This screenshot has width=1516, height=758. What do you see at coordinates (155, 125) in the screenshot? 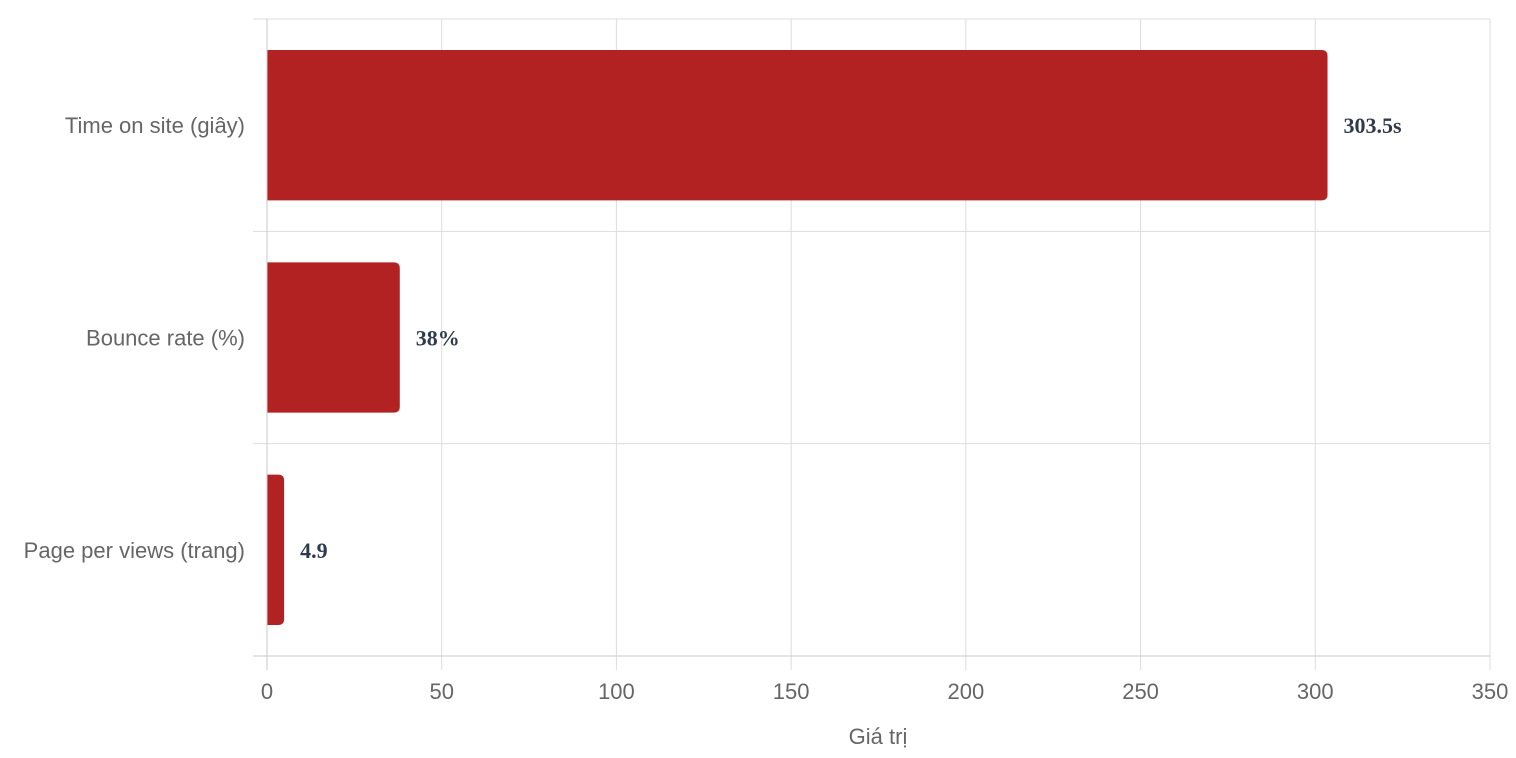
I see `y-category-label: Time on site (giây)` at bounding box center [155, 125].